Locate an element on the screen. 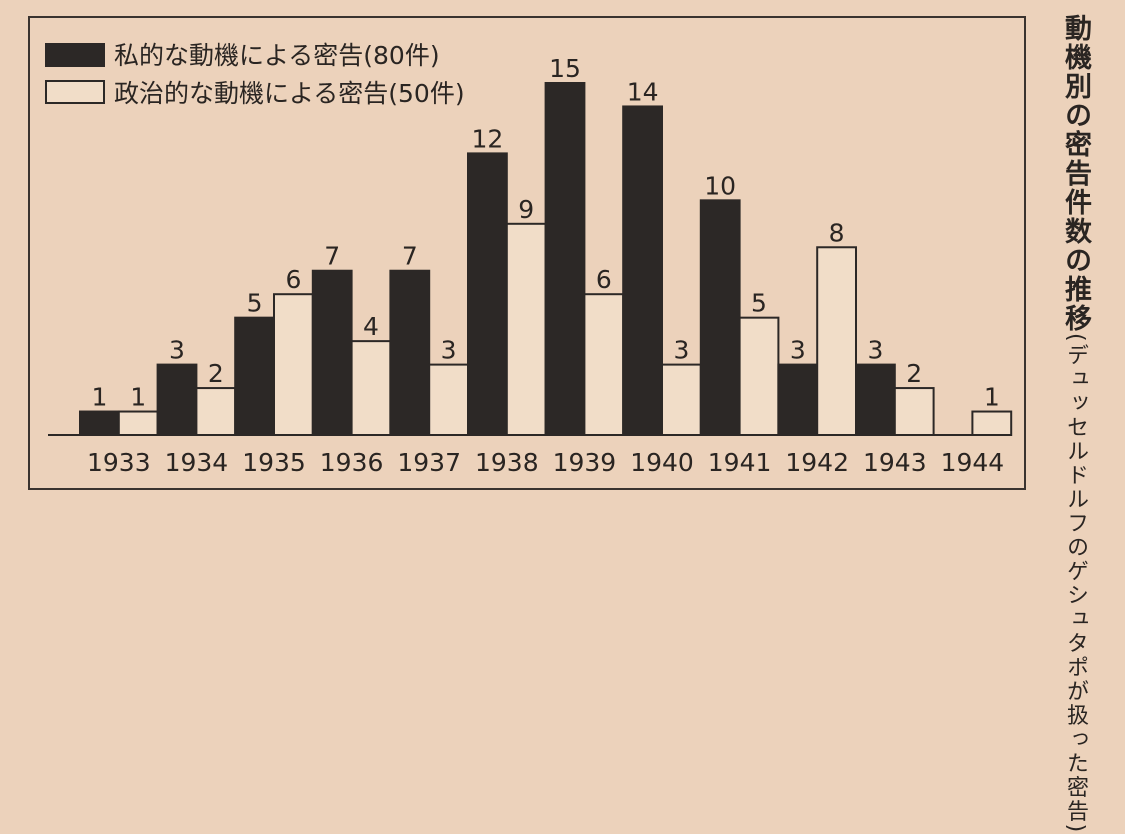  data-label-private-1939: 15 is located at coordinates (565, 68).